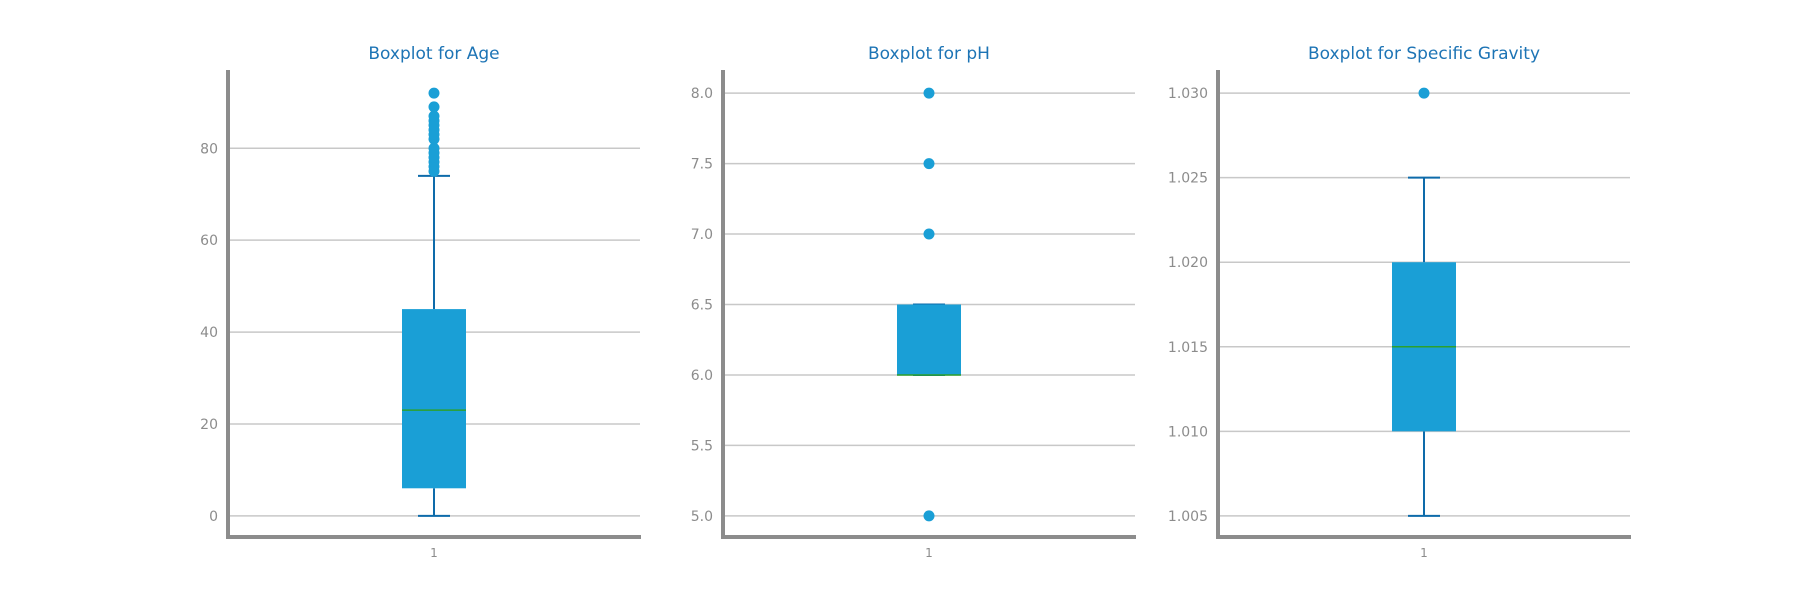 This screenshot has width=1800, height=600. I want to click on y-tick-label: 60, so click(209, 241).